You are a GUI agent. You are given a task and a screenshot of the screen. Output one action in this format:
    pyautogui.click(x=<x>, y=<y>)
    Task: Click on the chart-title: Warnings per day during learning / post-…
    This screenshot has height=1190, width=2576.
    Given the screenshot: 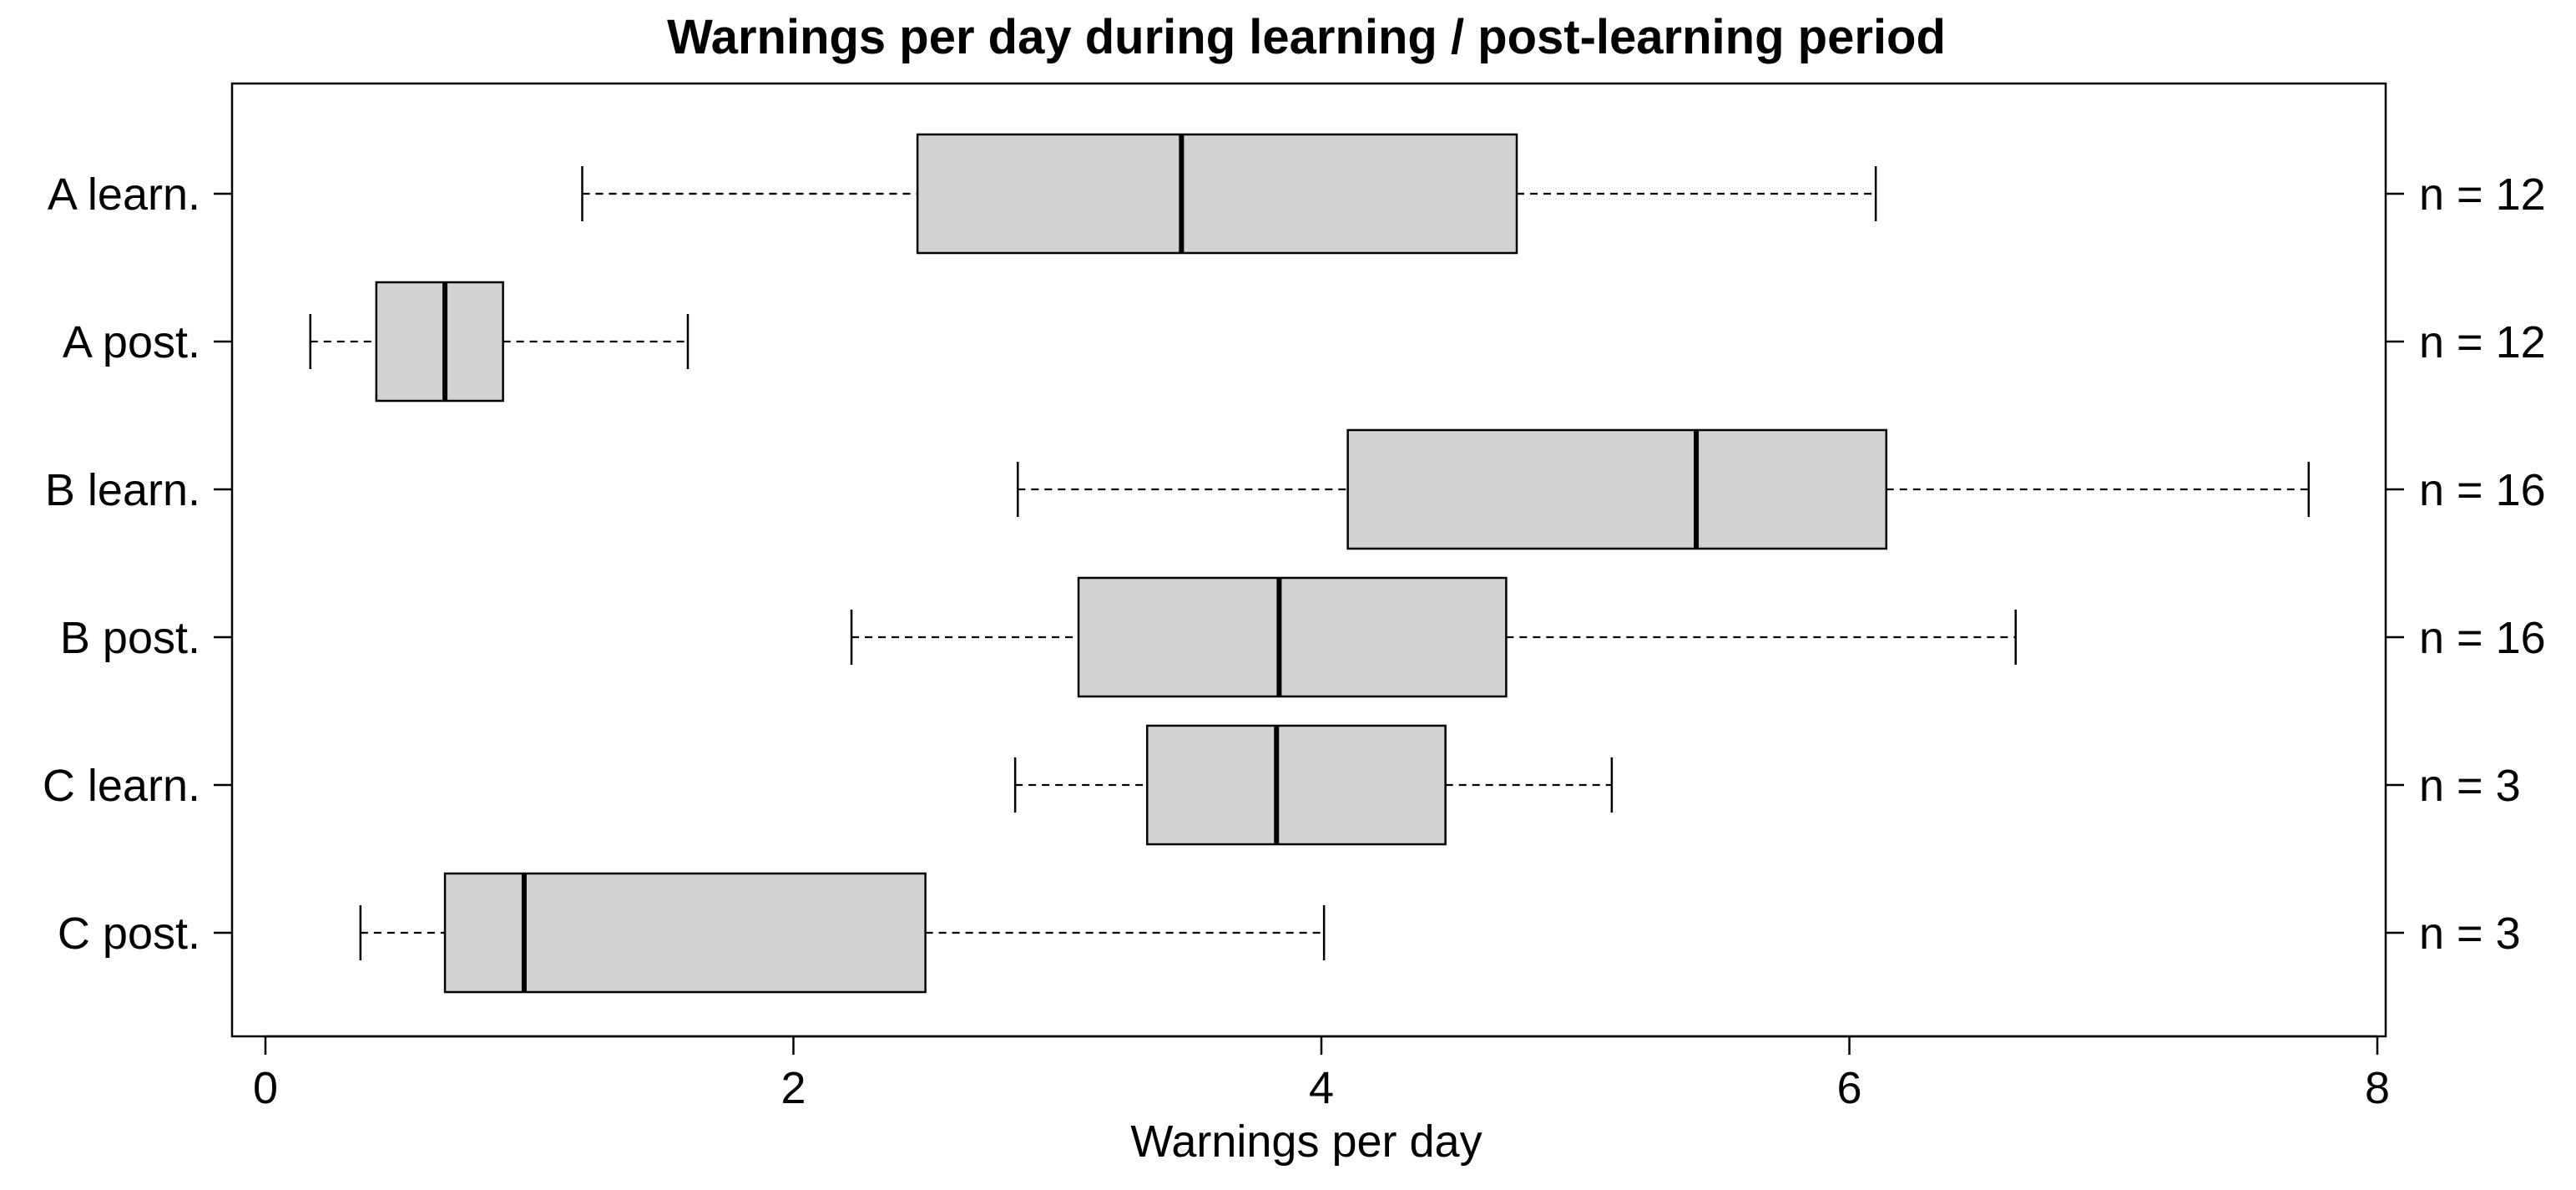 What is the action you would take?
    pyautogui.click(x=1306, y=37)
    